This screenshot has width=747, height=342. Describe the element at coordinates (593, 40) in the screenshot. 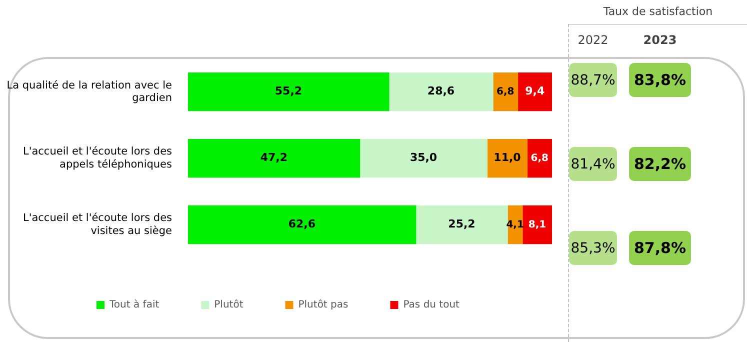

I see `category-label: 2022` at that location.